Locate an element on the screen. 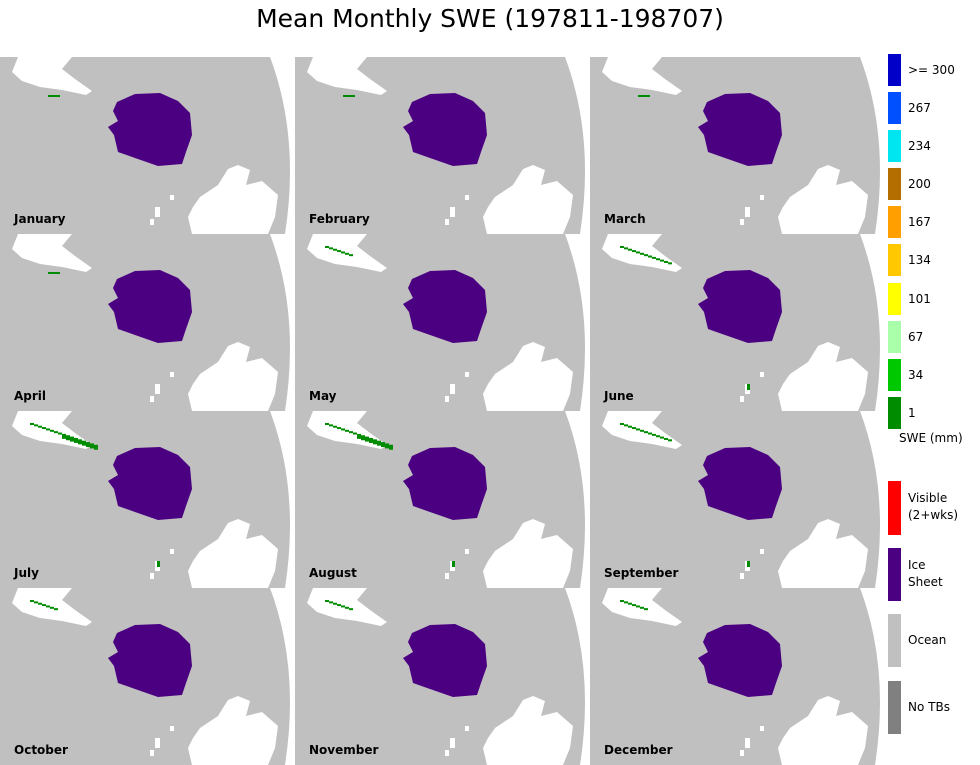 The image size is (980, 765). map-panel-march: March is located at coordinates (737, 145).